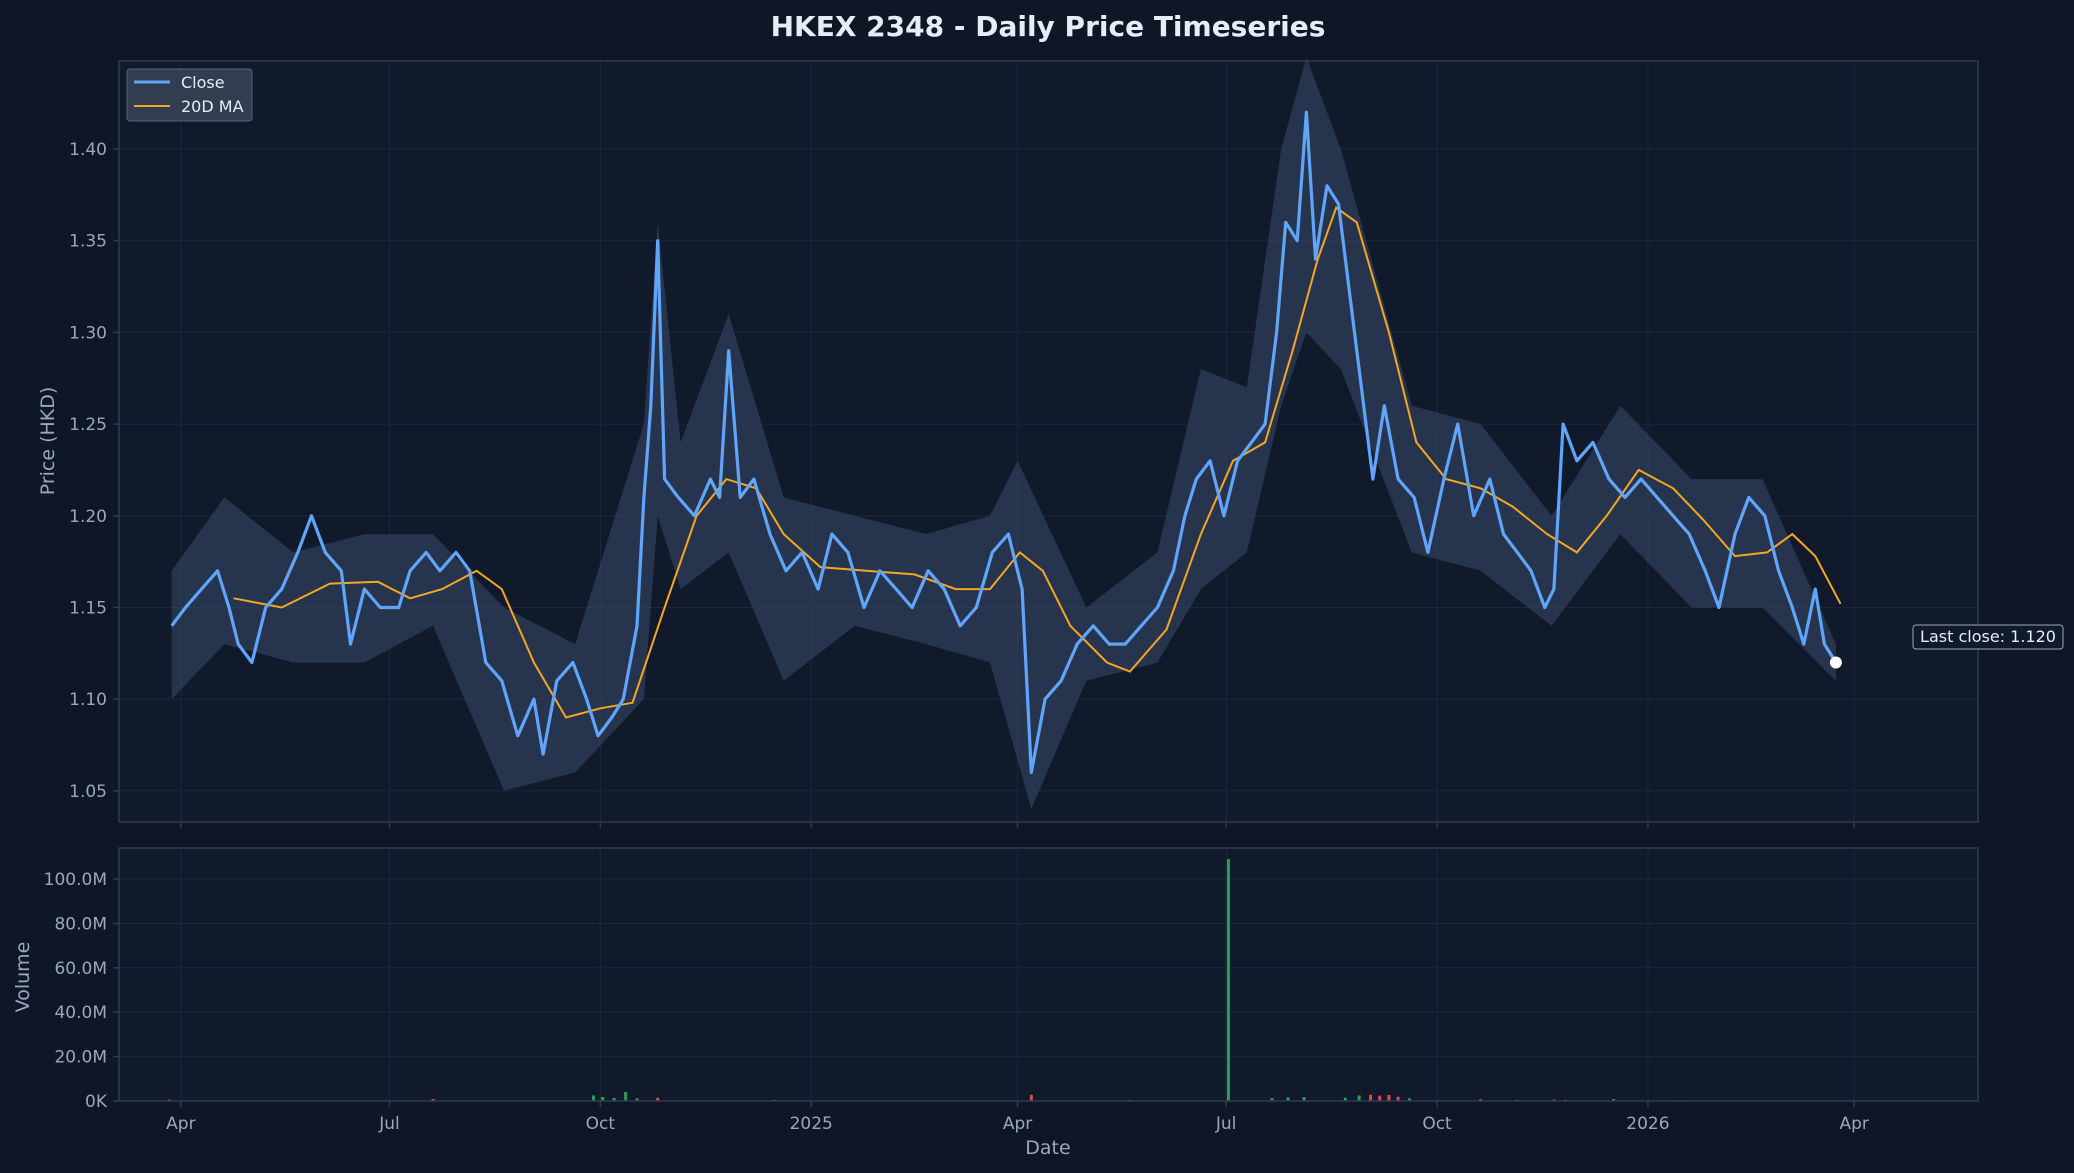 This screenshot has height=1173, width=2074. I want to click on price-y-tick-label: 1.05, so click(88, 792).